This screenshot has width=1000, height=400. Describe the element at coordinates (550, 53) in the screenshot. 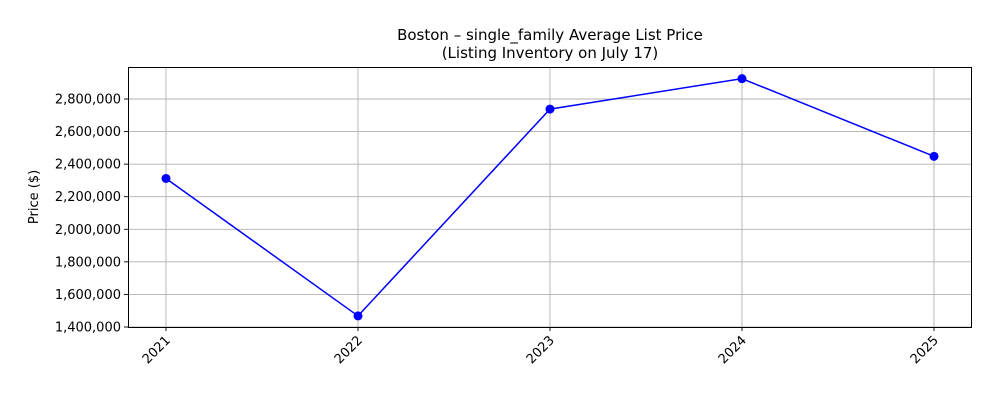

I see `chart-subtitle: (Listing Inventory on July 17)` at that location.